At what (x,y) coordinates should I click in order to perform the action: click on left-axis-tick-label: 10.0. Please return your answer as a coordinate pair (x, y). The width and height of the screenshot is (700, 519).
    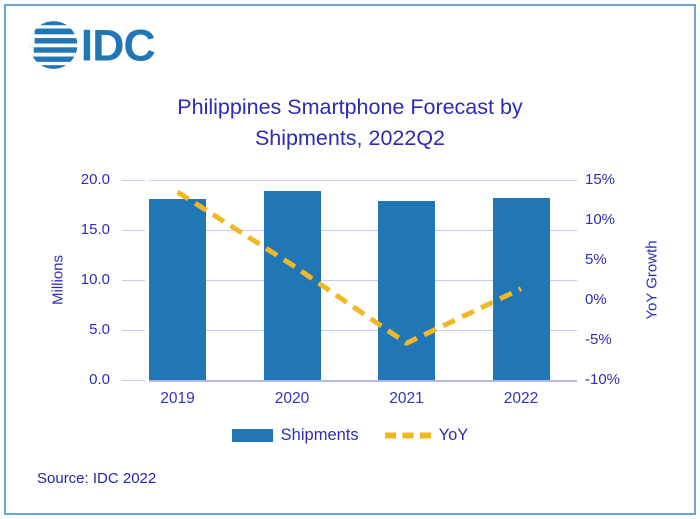
    Looking at the image, I should click on (95, 279).